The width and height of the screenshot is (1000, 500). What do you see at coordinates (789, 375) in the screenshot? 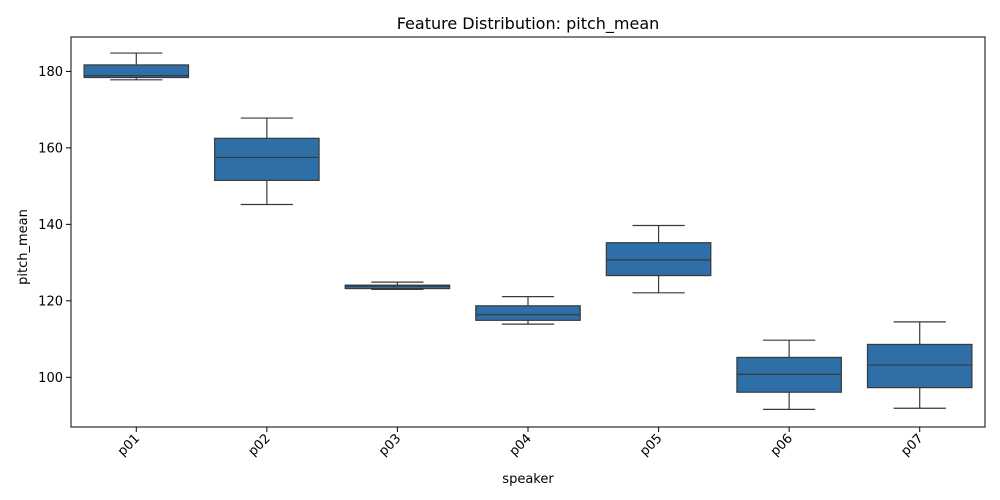
I see `box-p06` at bounding box center [789, 375].